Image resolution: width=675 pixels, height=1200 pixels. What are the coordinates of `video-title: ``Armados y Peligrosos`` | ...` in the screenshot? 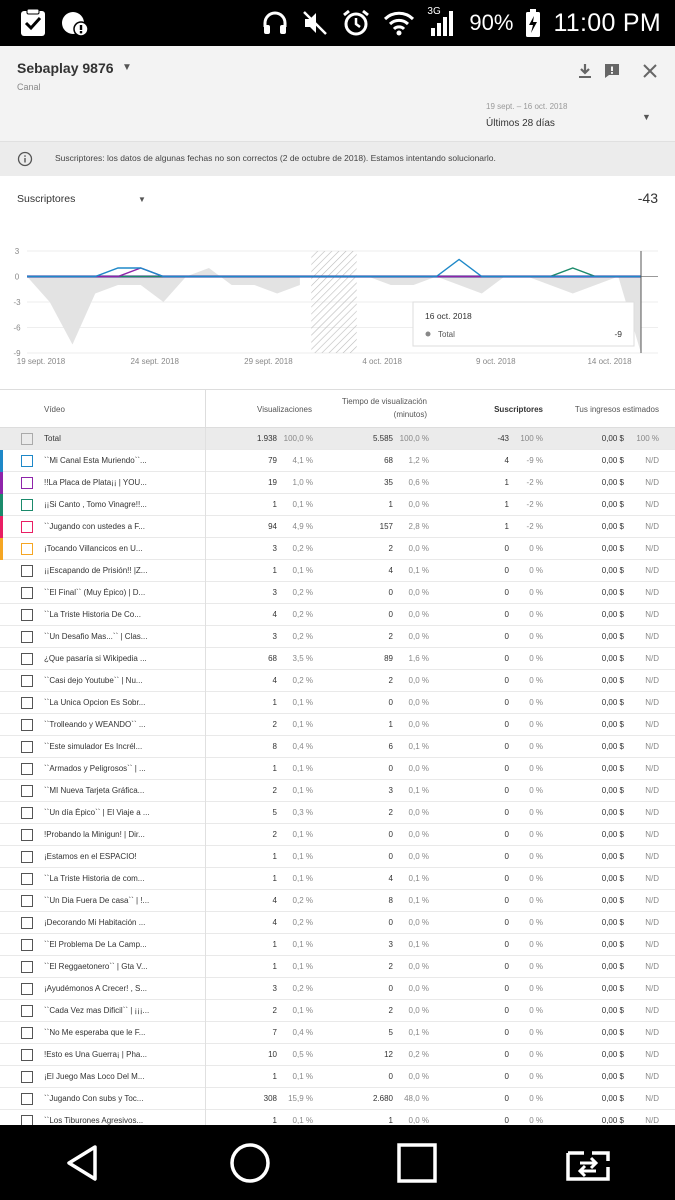 It's located at (95, 768).